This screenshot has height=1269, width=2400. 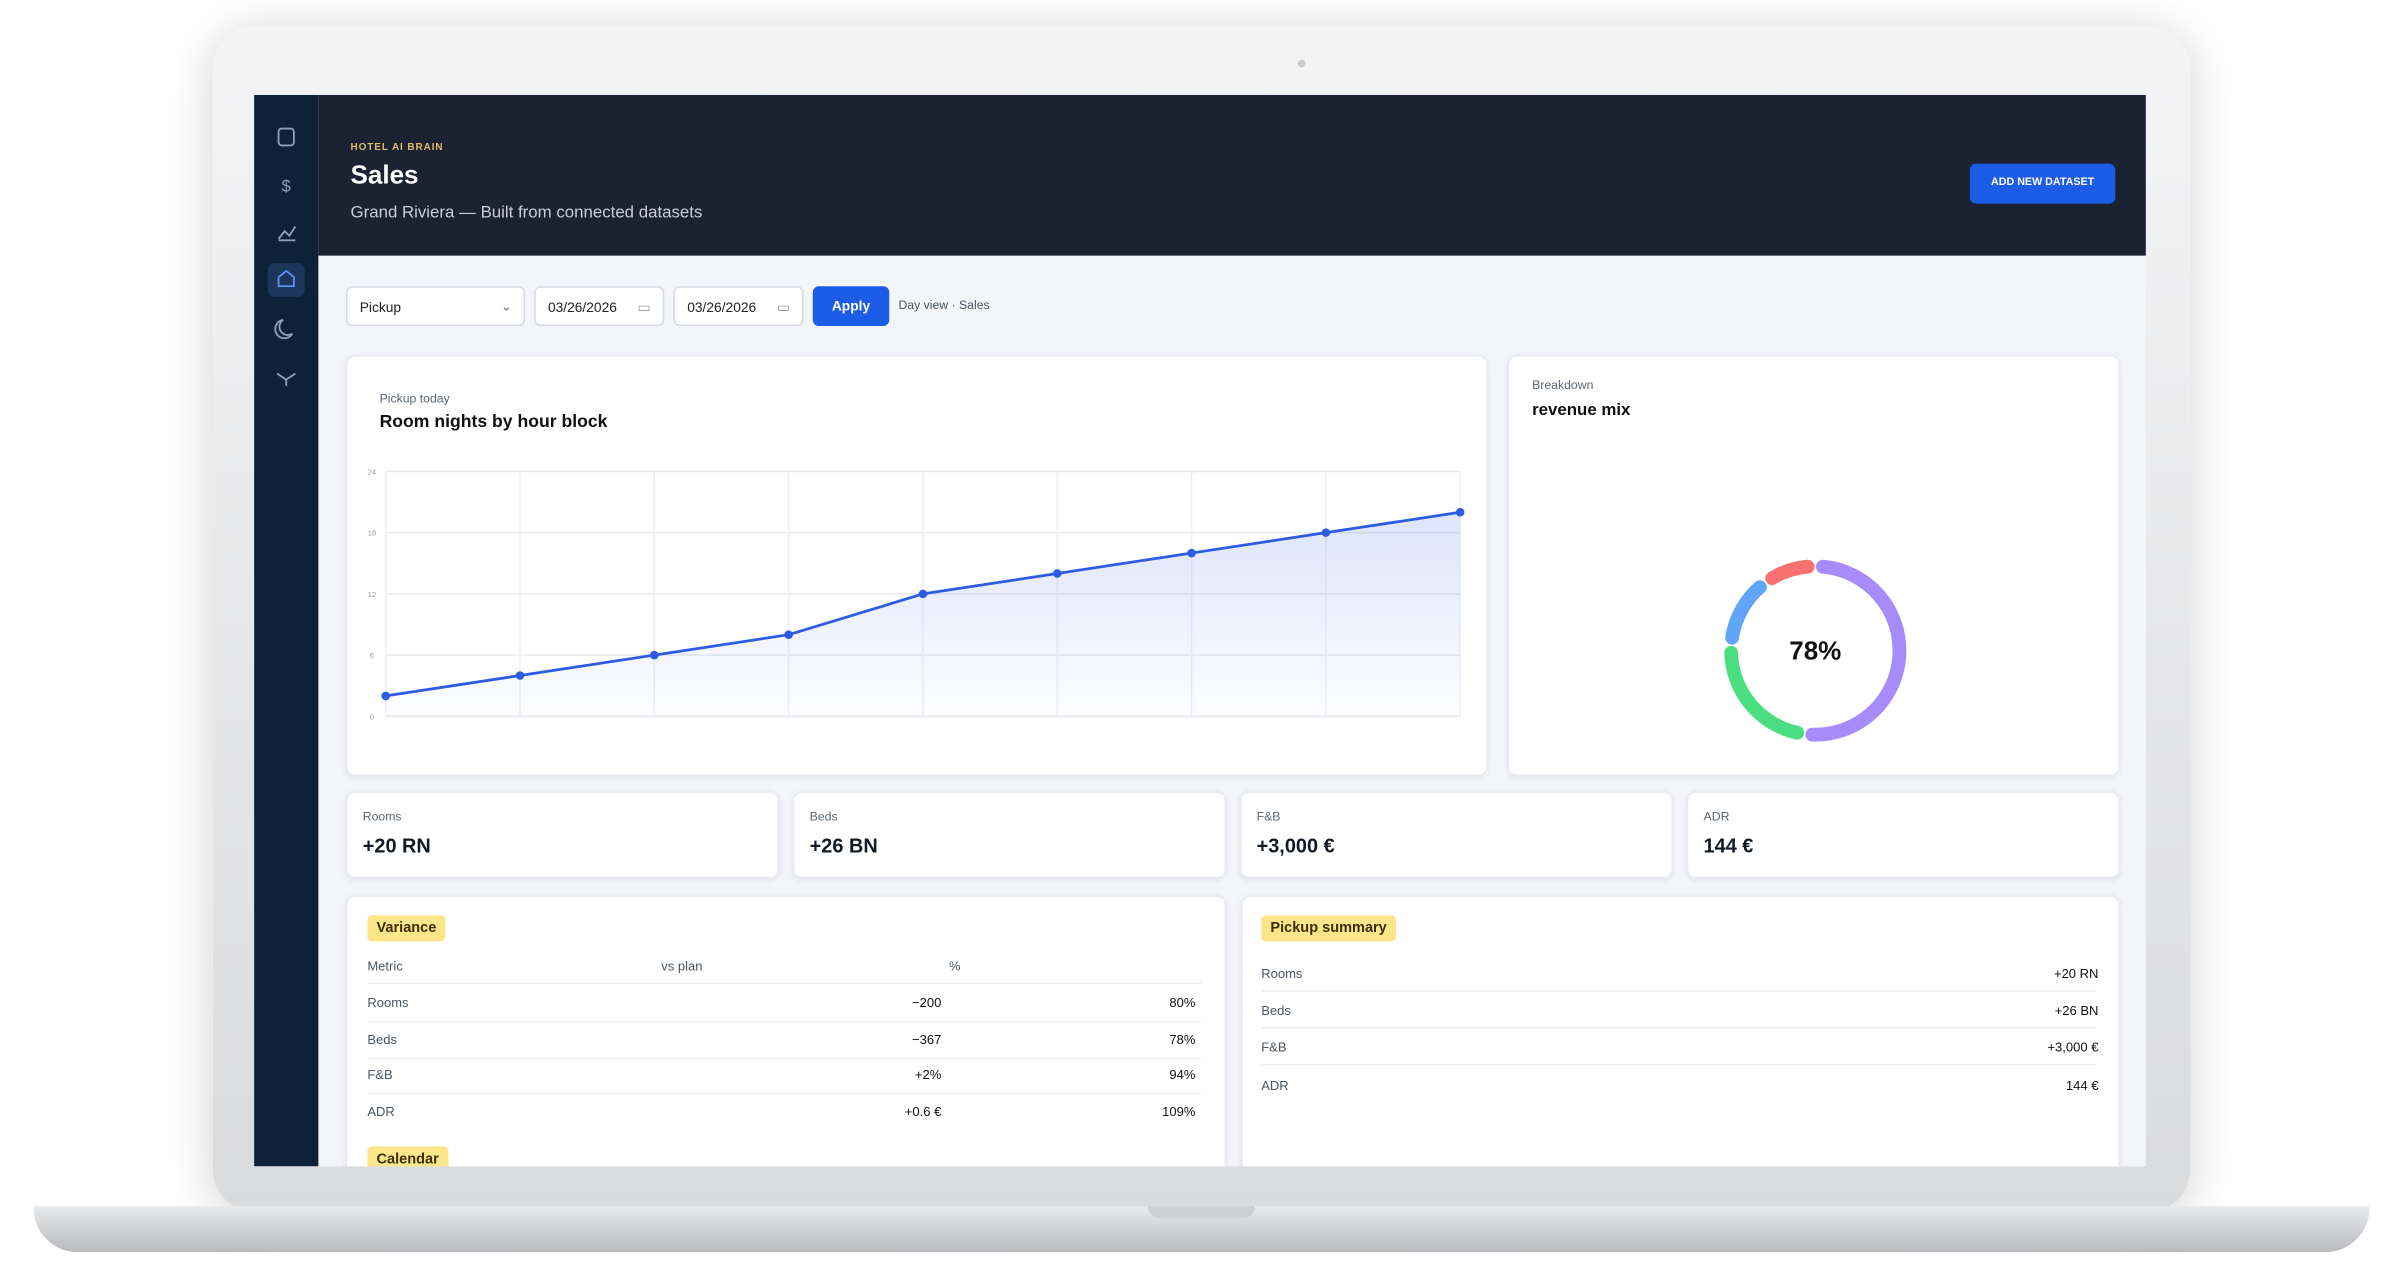 I want to click on nav-active, so click(x=286, y=280).